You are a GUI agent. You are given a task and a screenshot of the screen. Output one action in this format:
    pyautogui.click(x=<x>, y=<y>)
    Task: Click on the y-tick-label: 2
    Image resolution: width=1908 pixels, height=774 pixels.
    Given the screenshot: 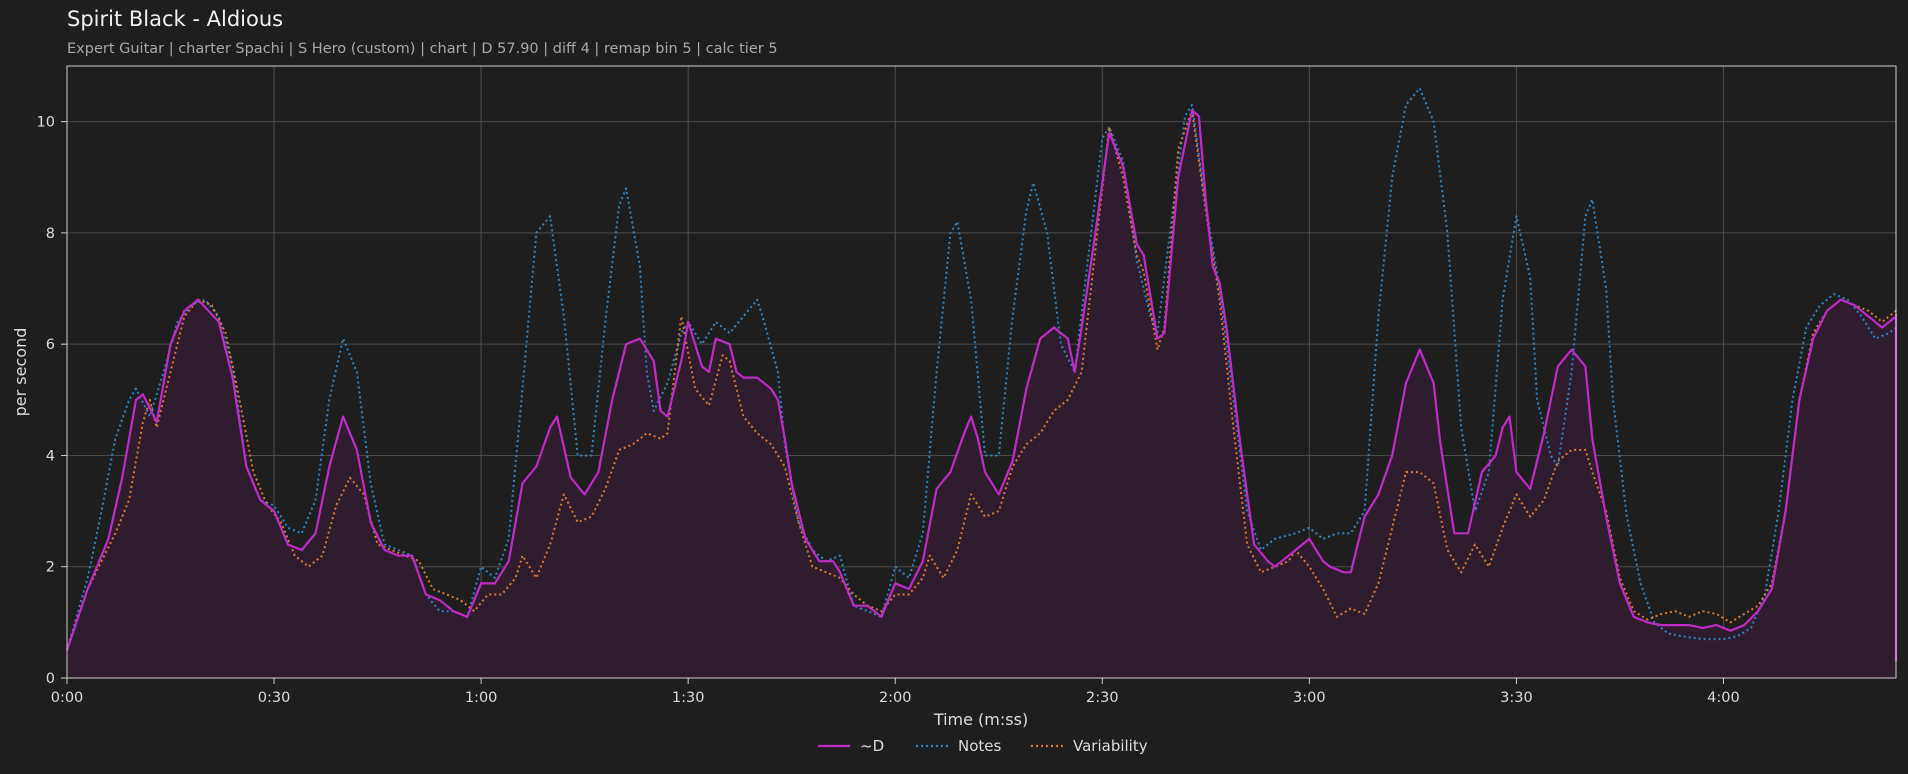 What is the action you would take?
    pyautogui.click(x=50, y=568)
    